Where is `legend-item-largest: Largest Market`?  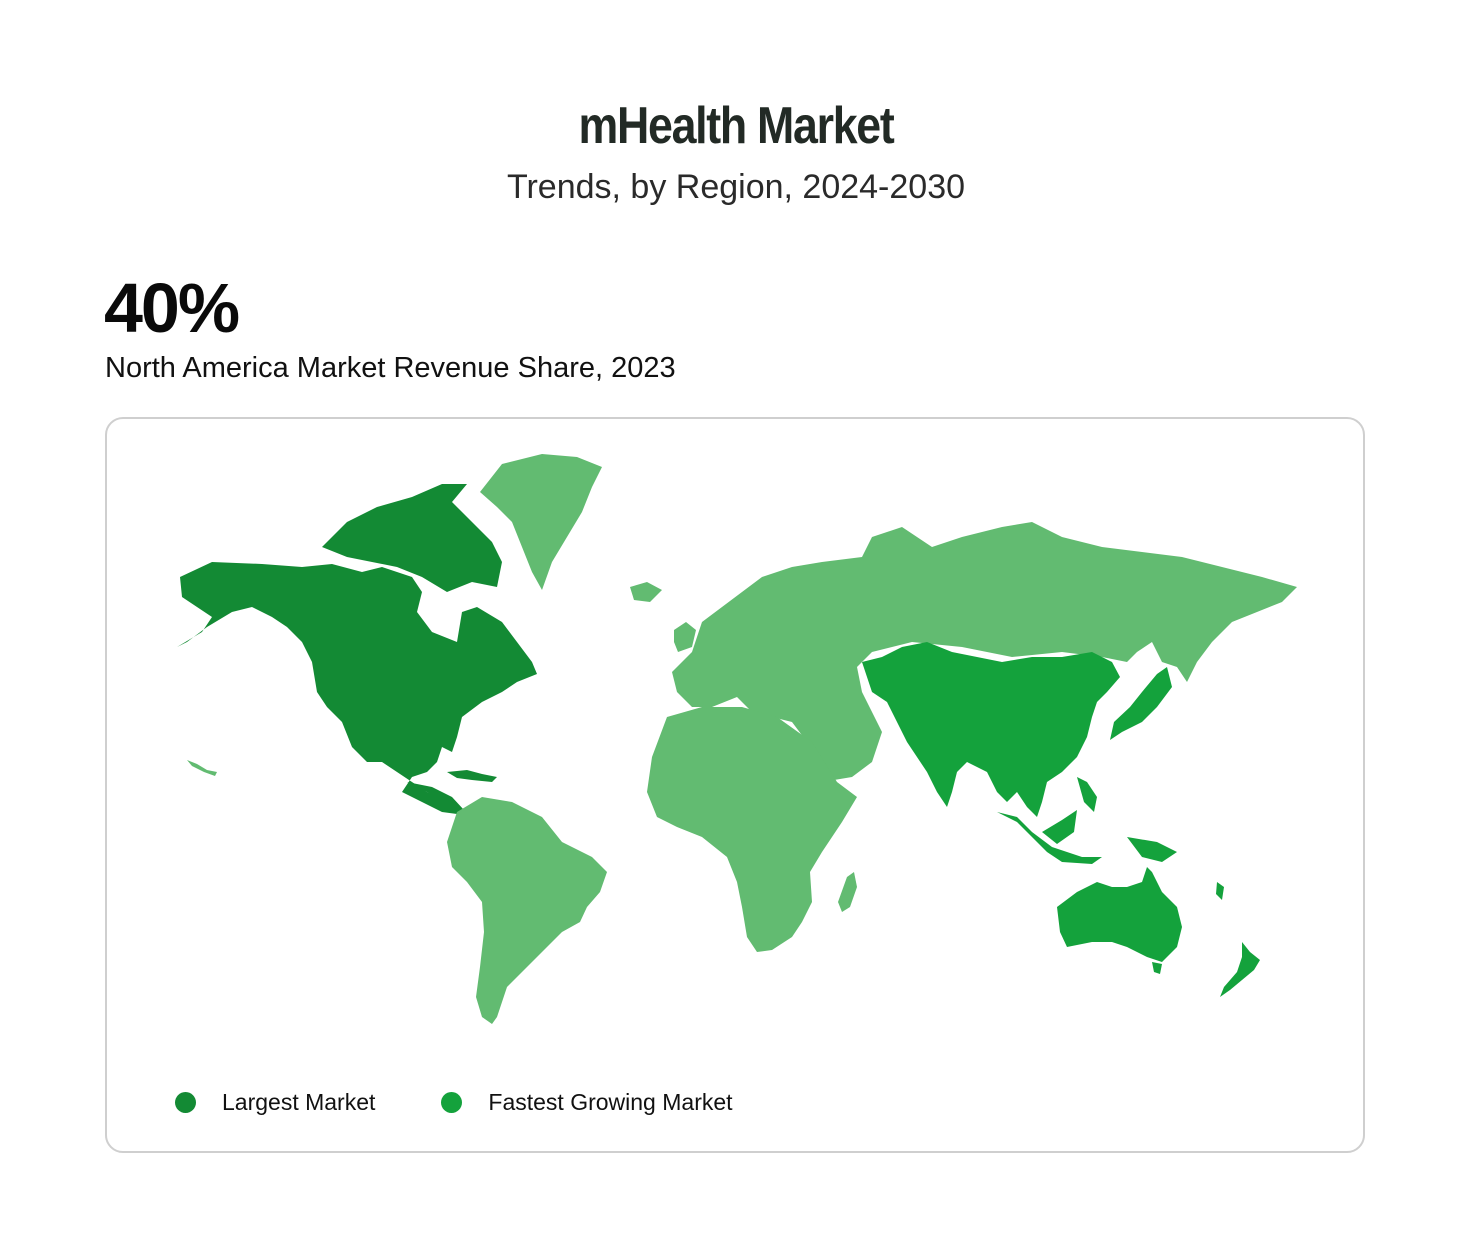 legend-item-largest: Largest Market is located at coordinates (275, 1102).